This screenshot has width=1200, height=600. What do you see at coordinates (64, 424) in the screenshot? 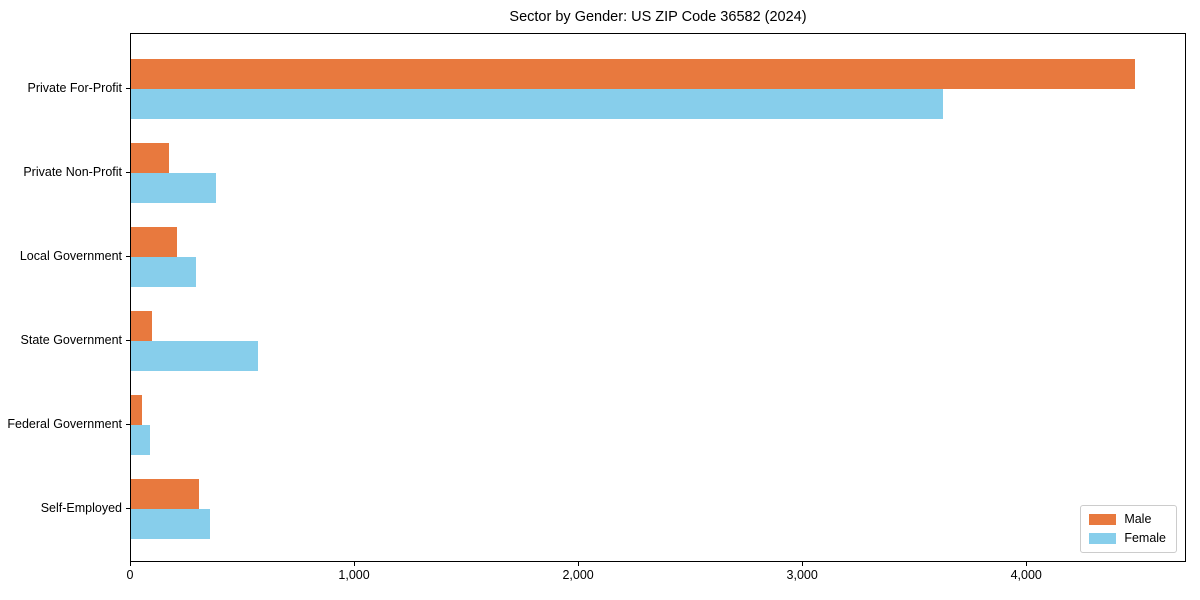
I see `y-tick-label-federal-government: Federal Government` at bounding box center [64, 424].